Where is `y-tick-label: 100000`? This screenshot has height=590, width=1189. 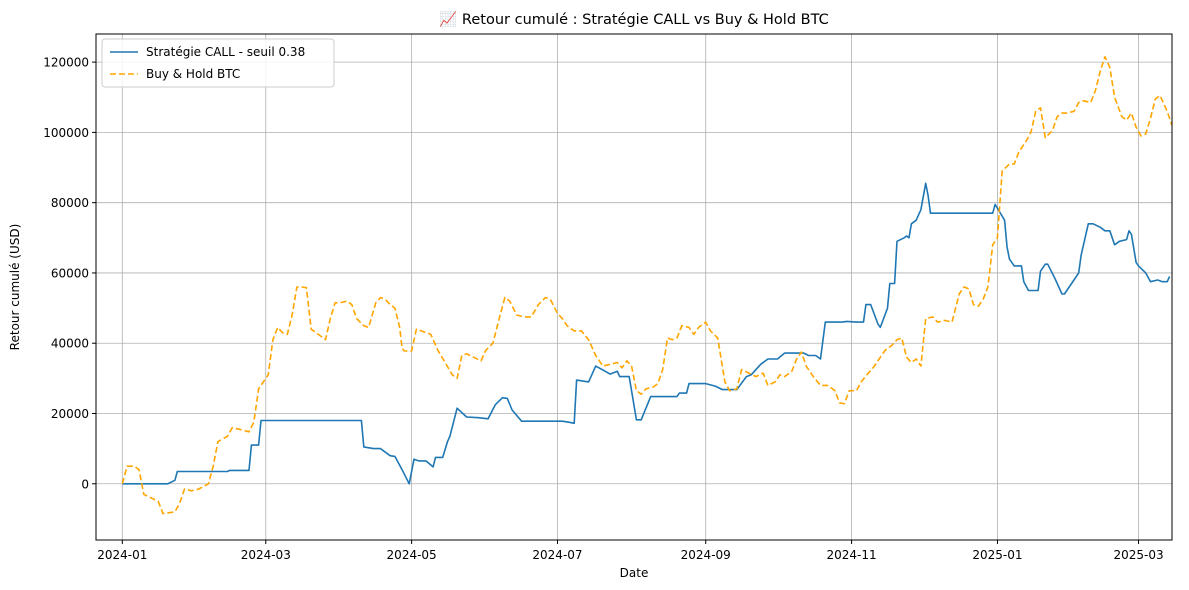
y-tick-label: 100000 is located at coordinates (66, 133).